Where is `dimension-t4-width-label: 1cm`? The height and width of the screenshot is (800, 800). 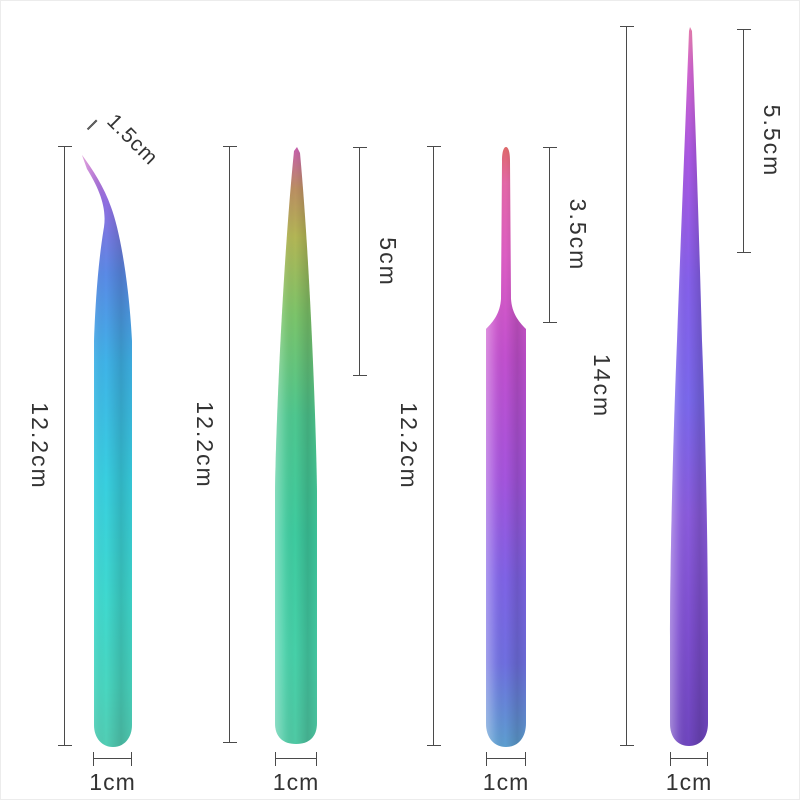
dimension-t4-width-label: 1cm is located at coordinates (689, 782).